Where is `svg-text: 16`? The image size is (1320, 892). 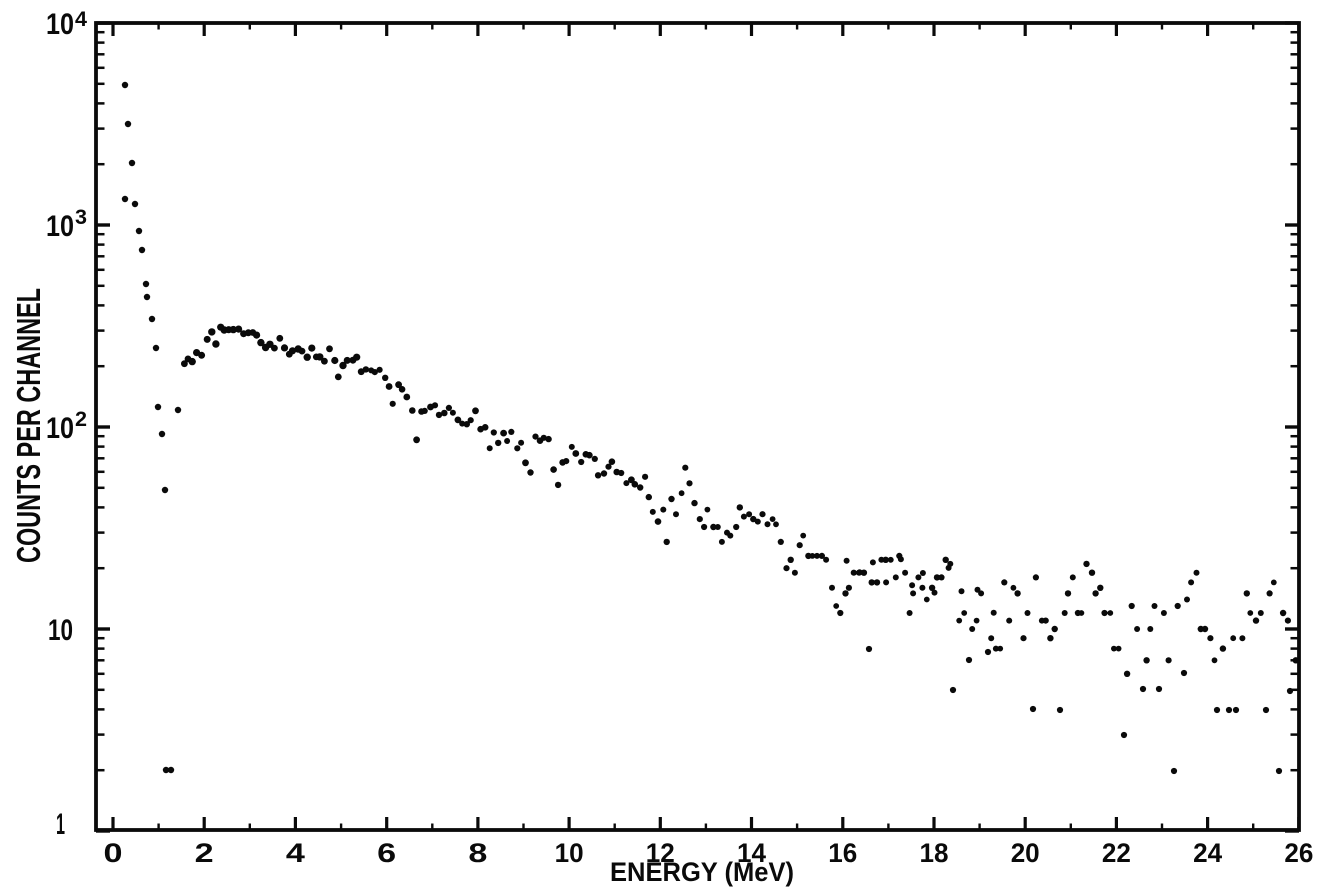
svg-text: 16 is located at coordinates (842, 853).